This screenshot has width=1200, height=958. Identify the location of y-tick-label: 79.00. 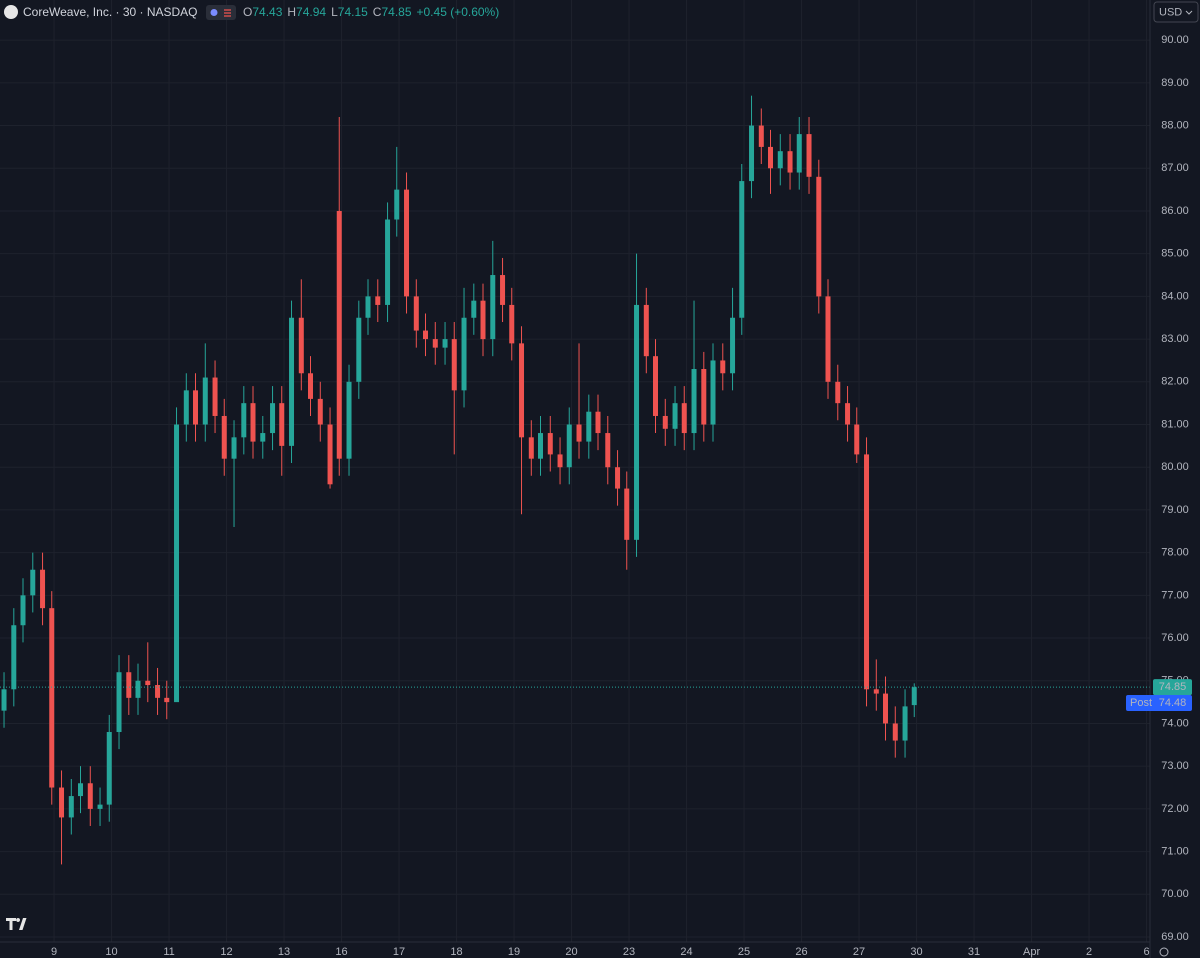
(1175, 510).